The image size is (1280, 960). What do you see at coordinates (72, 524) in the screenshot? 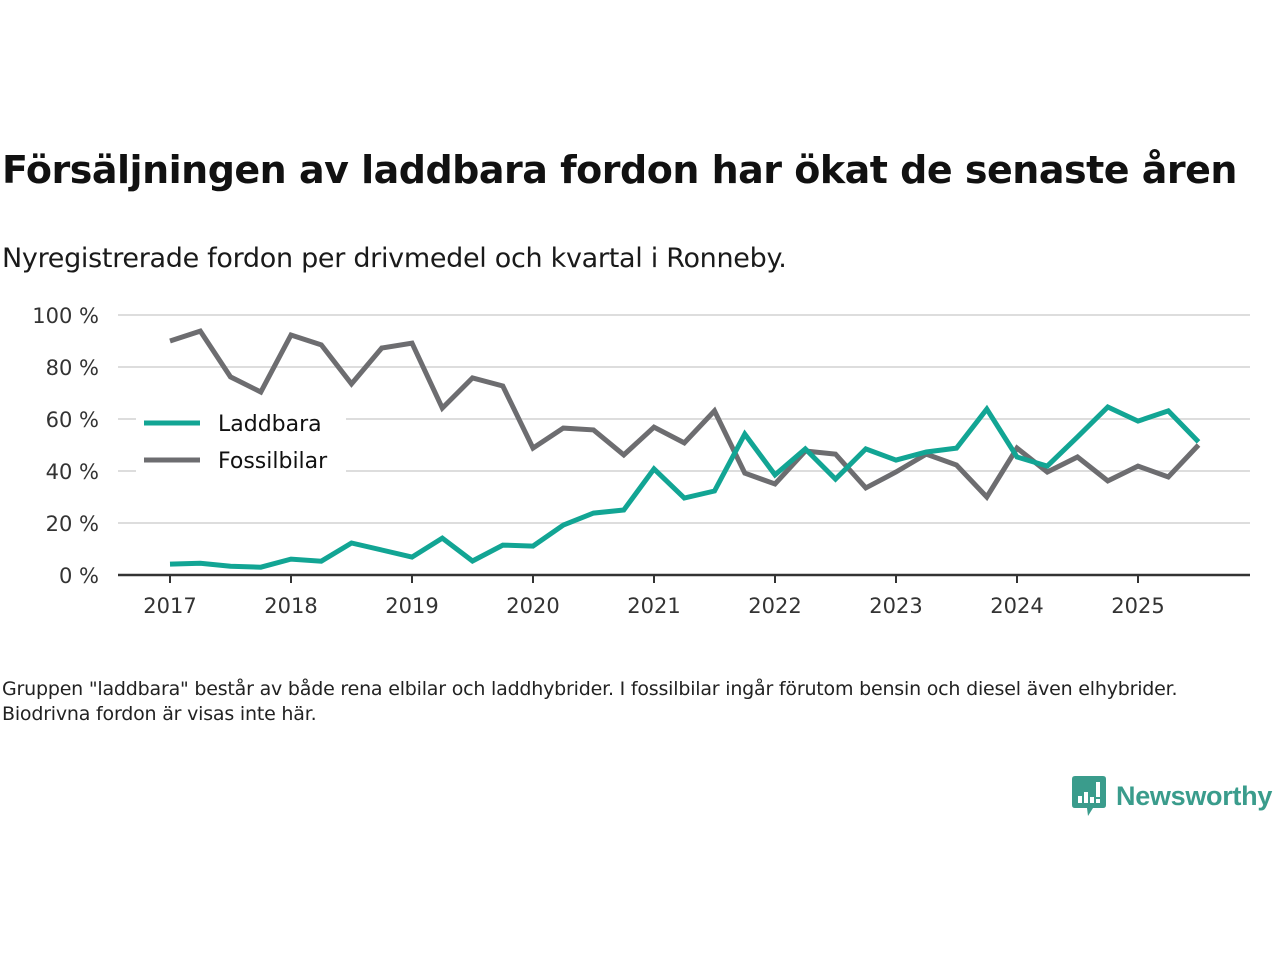
I see `y-tick-label: 20 %` at bounding box center [72, 524].